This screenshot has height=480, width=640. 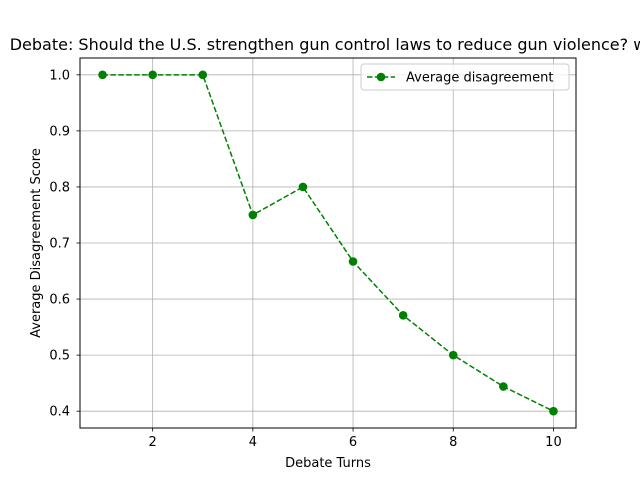 I want to click on x-tick-label: 2, so click(x=153, y=442).